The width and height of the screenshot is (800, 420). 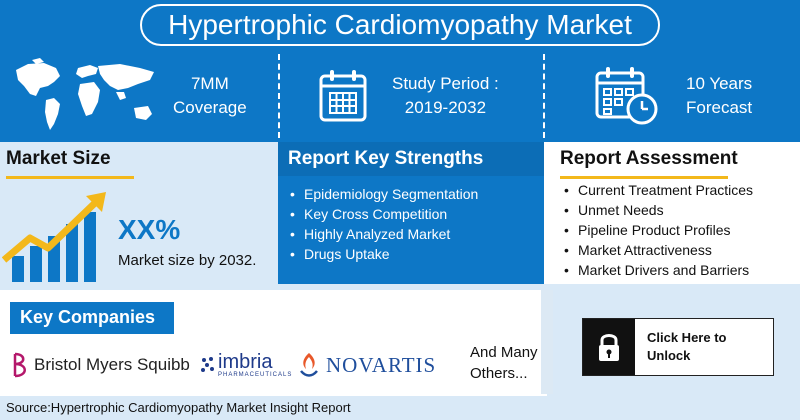 I want to click on coverage-cell: 7MM Coverage, so click(x=140, y=96).